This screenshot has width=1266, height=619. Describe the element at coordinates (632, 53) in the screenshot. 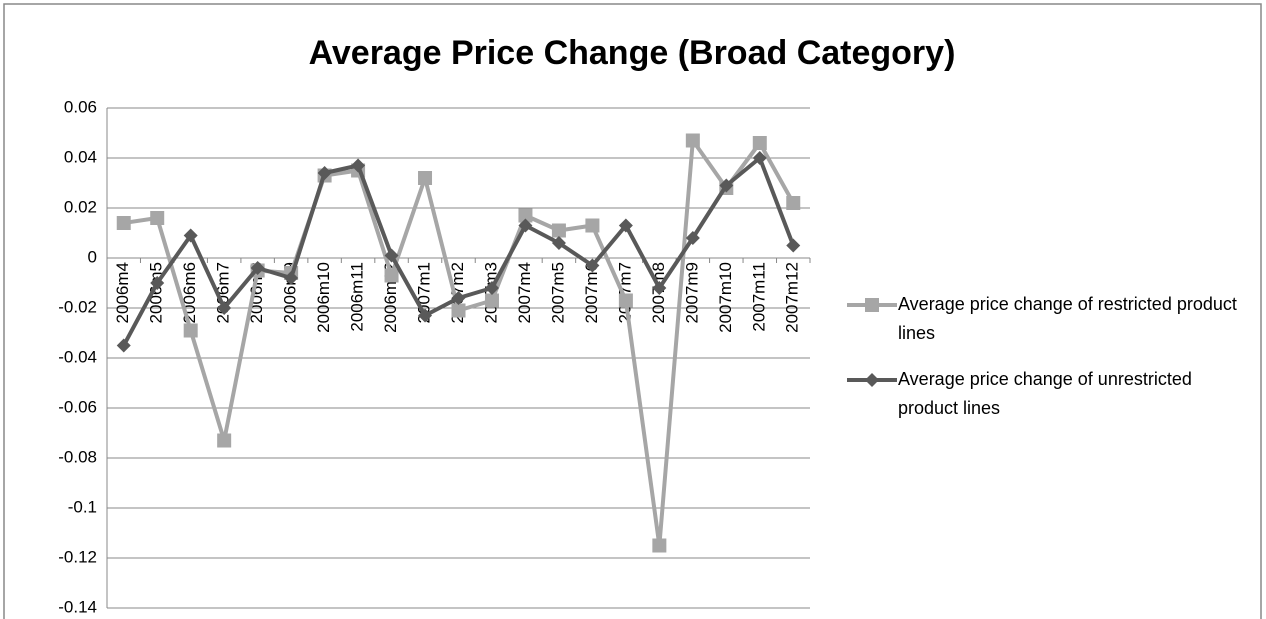

I see `chart-title: Average Price Change (Broad Category)` at that location.